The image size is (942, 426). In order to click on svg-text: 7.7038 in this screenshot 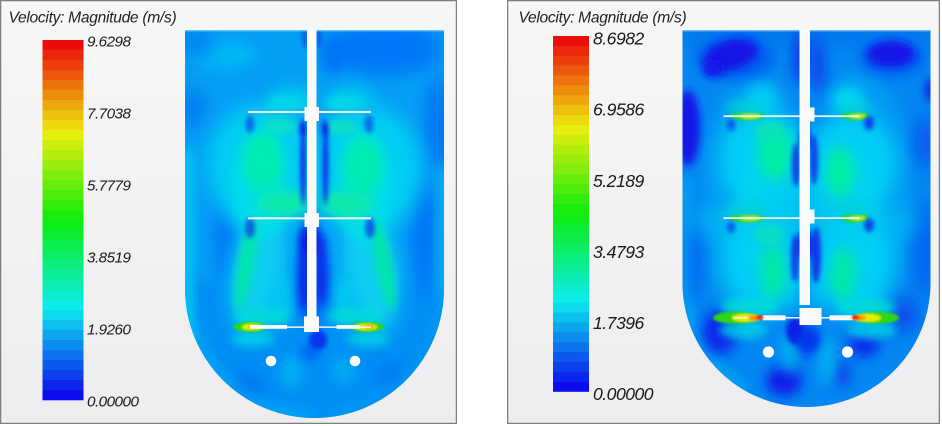, I will do `click(109, 114)`.